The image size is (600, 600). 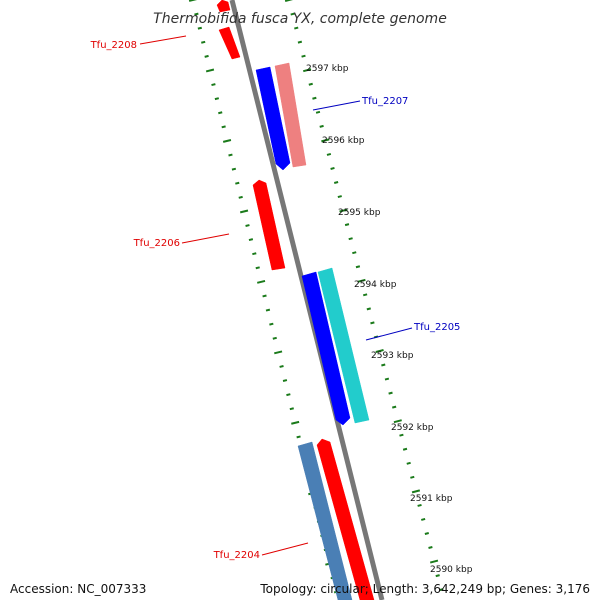 I want to click on tick-label-2597: 2597 kbp, so click(x=327, y=69).